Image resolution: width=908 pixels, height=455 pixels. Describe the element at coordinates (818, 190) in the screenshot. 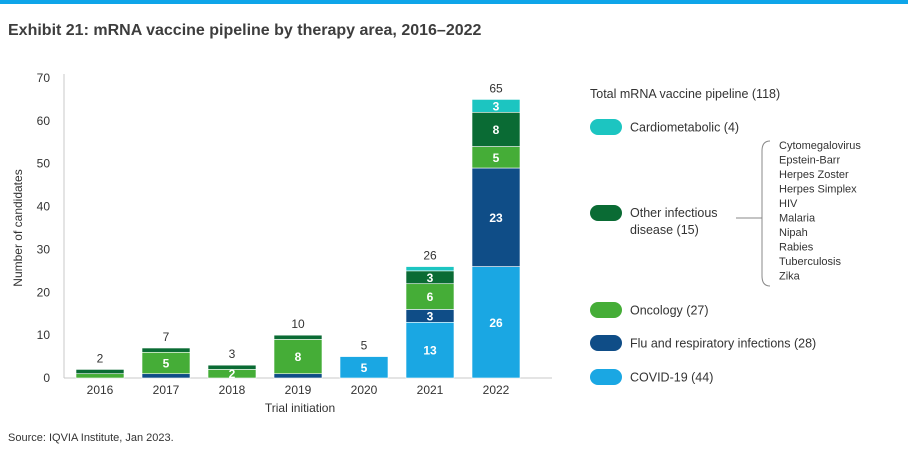

I see `disease-list-item: Herpes Simplex` at that location.